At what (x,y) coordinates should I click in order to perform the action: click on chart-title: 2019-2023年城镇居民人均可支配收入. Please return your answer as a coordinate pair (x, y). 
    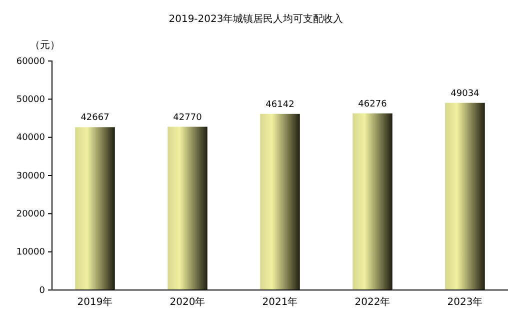
    Looking at the image, I should click on (256, 19).